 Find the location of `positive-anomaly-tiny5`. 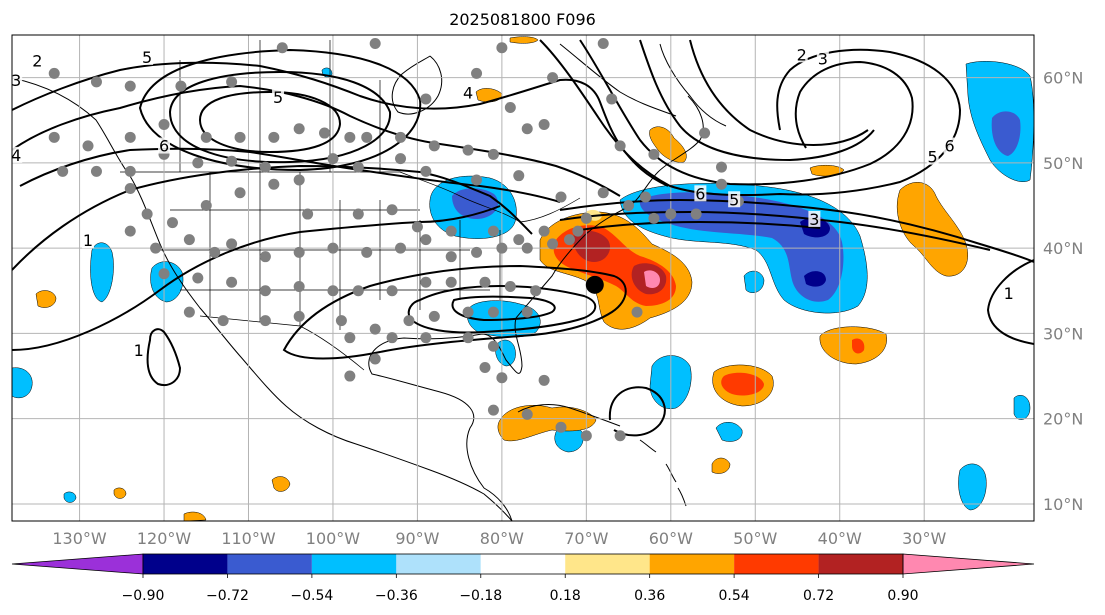

positive-anomaly-tiny5 is located at coordinates (120, 493).